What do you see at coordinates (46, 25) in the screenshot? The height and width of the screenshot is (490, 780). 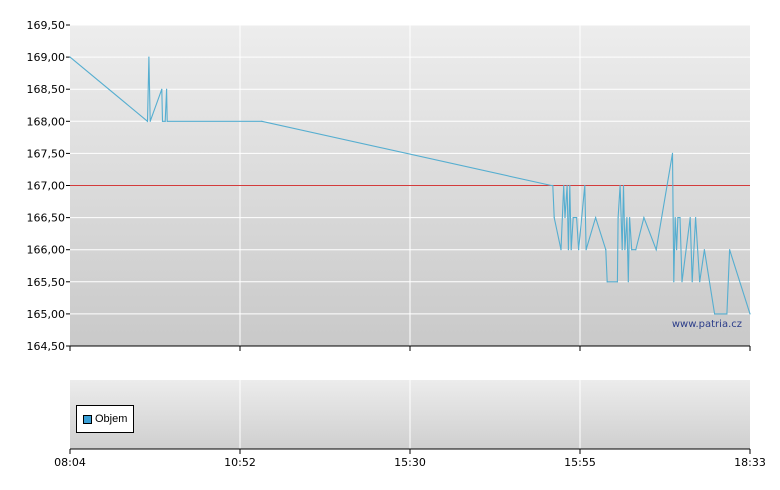 I see `y-tick-label: 169,50` at bounding box center [46, 25].